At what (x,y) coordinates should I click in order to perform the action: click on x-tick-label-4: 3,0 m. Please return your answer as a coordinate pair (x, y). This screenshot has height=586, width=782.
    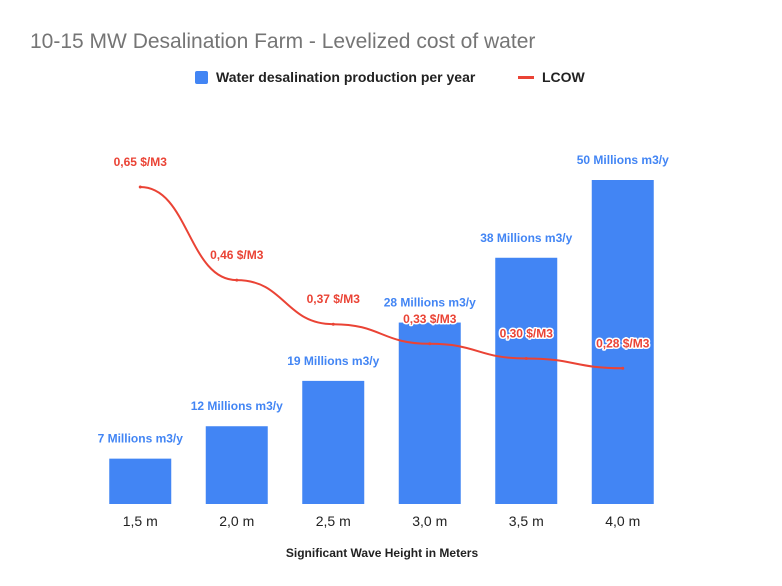
    Looking at the image, I should click on (429, 521).